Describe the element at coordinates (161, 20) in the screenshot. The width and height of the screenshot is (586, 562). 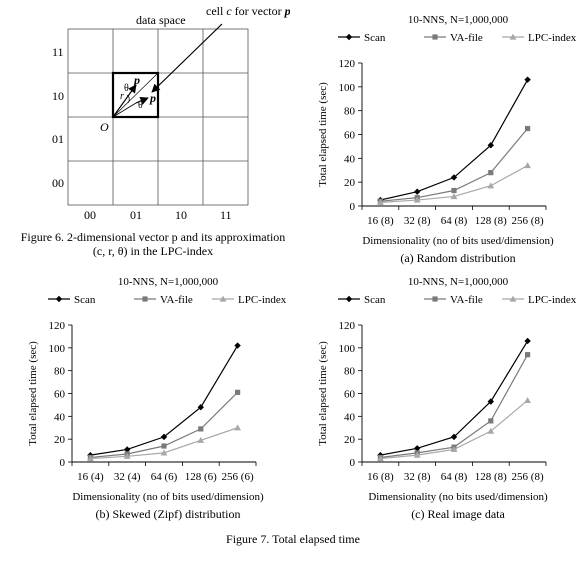
I see `data-space-label: data space` at that location.